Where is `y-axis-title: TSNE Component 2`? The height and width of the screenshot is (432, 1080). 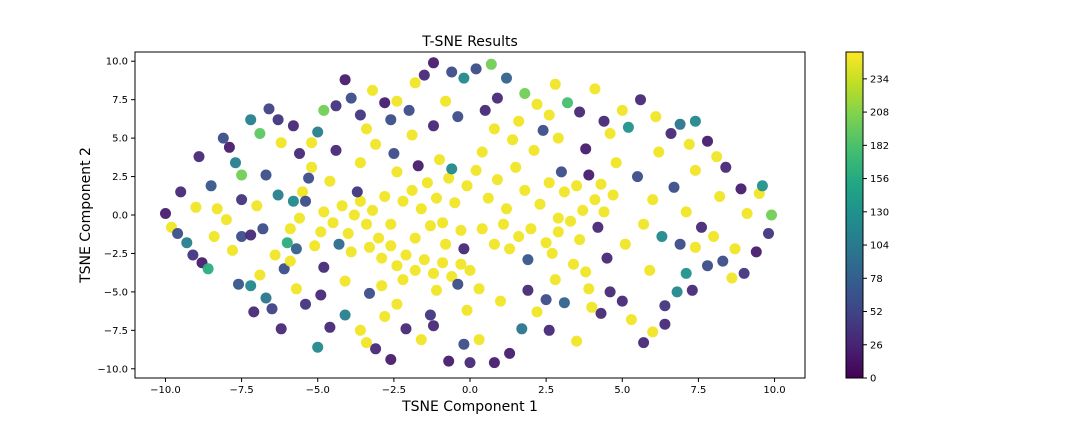 y-axis-title: TSNE Component 2 is located at coordinates (86, 215).